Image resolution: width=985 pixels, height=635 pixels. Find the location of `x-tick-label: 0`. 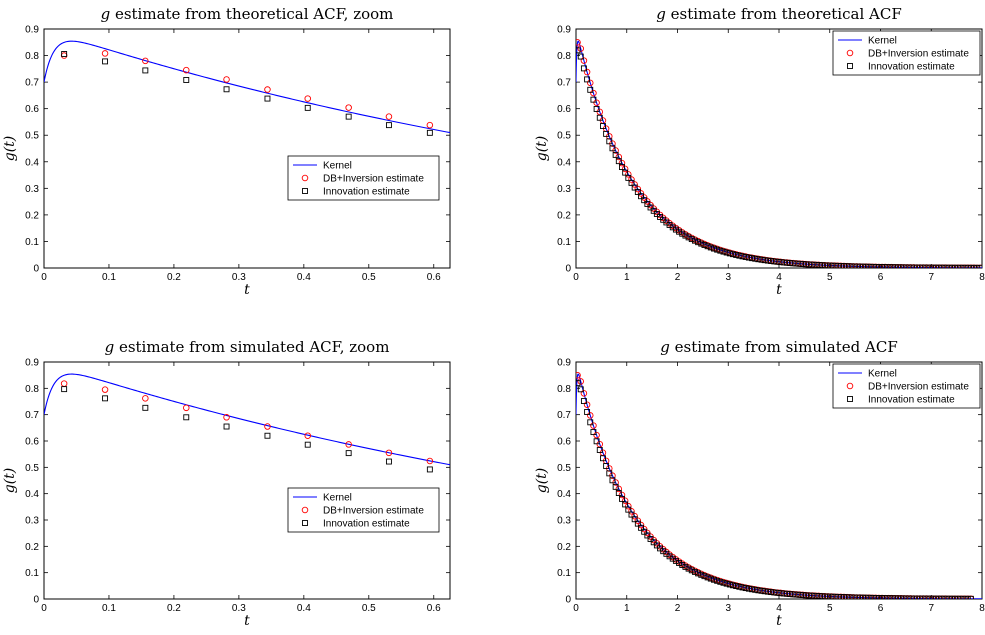

x-tick-label: 0 is located at coordinates (44, 277).